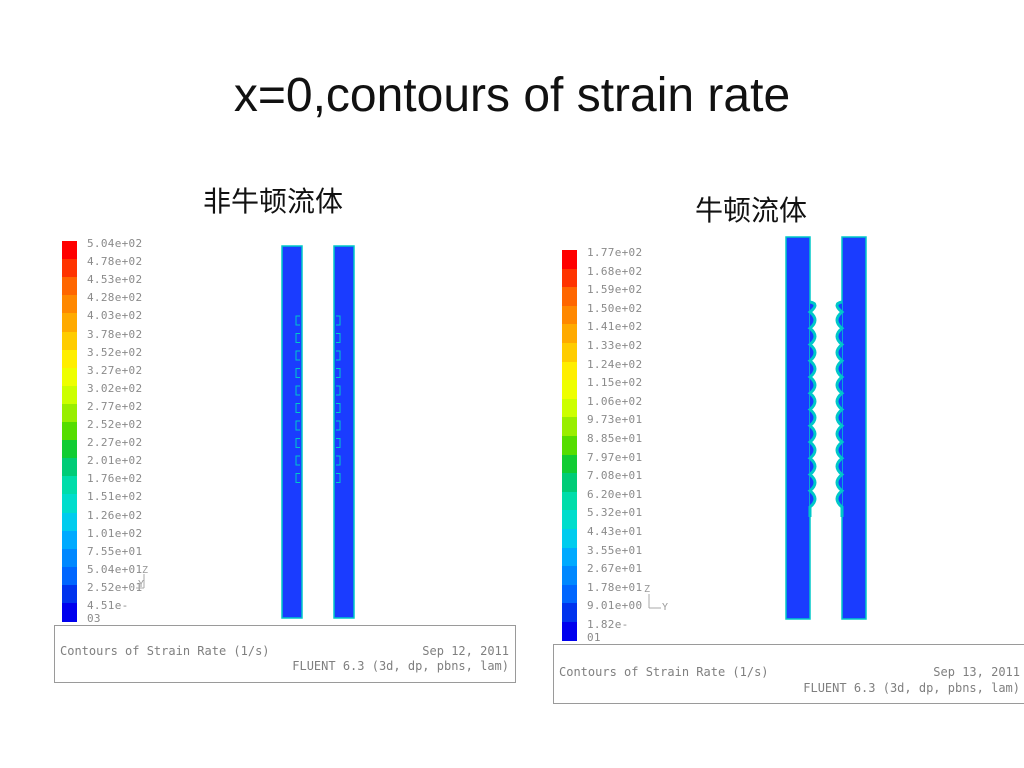 Image resolution: width=1024 pixels, height=768 pixels. What do you see at coordinates (165, 651) in the screenshot?
I see `footer-title: Contours of Strain Rate (1/s)` at bounding box center [165, 651].